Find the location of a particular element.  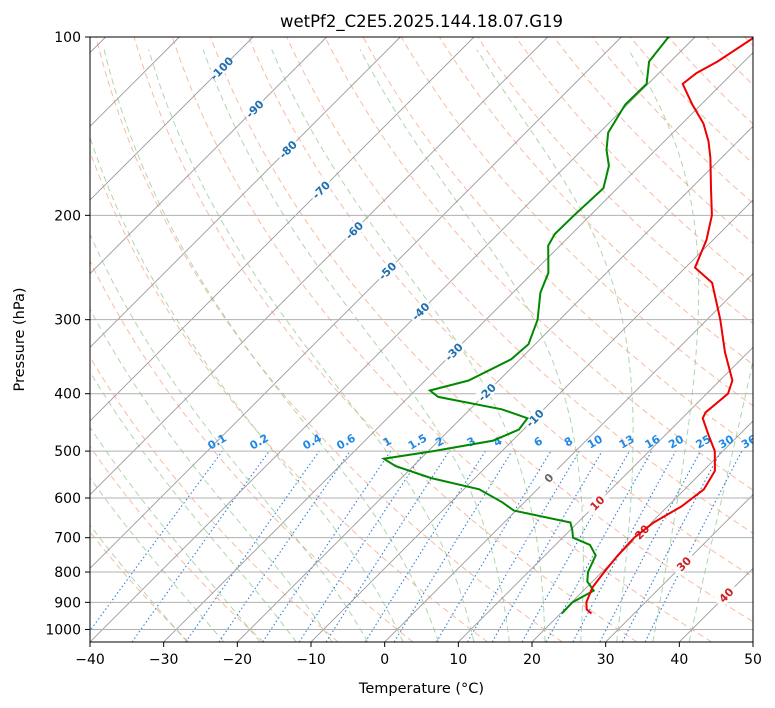

x-axis-label: Temperature (°C) is located at coordinates (421, 689).